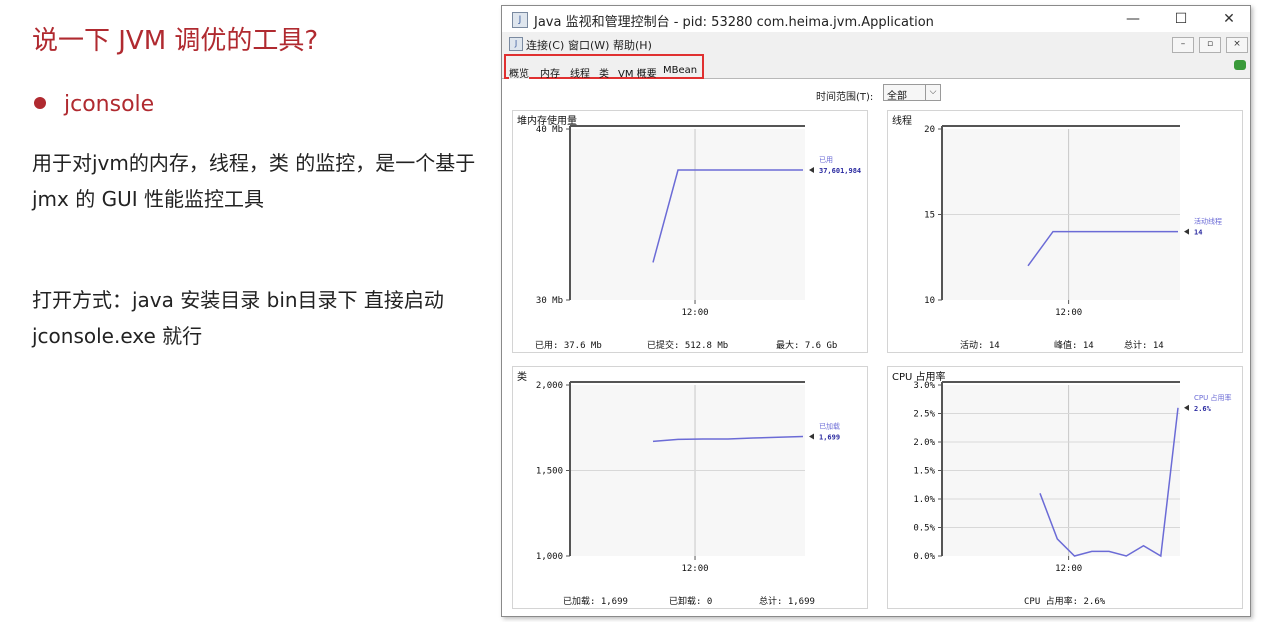  Describe the element at coordinates (845, 97) in the screenshot. I see `time-range-label: 时间范围(T):` at that location.